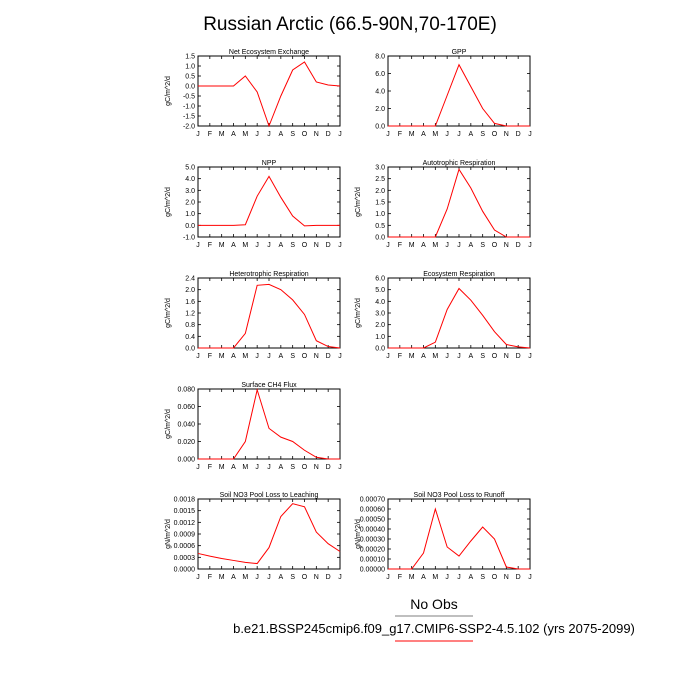 The image size is (700, 700). What do you see at coordinates (372, 560) in the screenshot?
I see `y-tick-label: 0.00010` at bounding box center [372, 560].